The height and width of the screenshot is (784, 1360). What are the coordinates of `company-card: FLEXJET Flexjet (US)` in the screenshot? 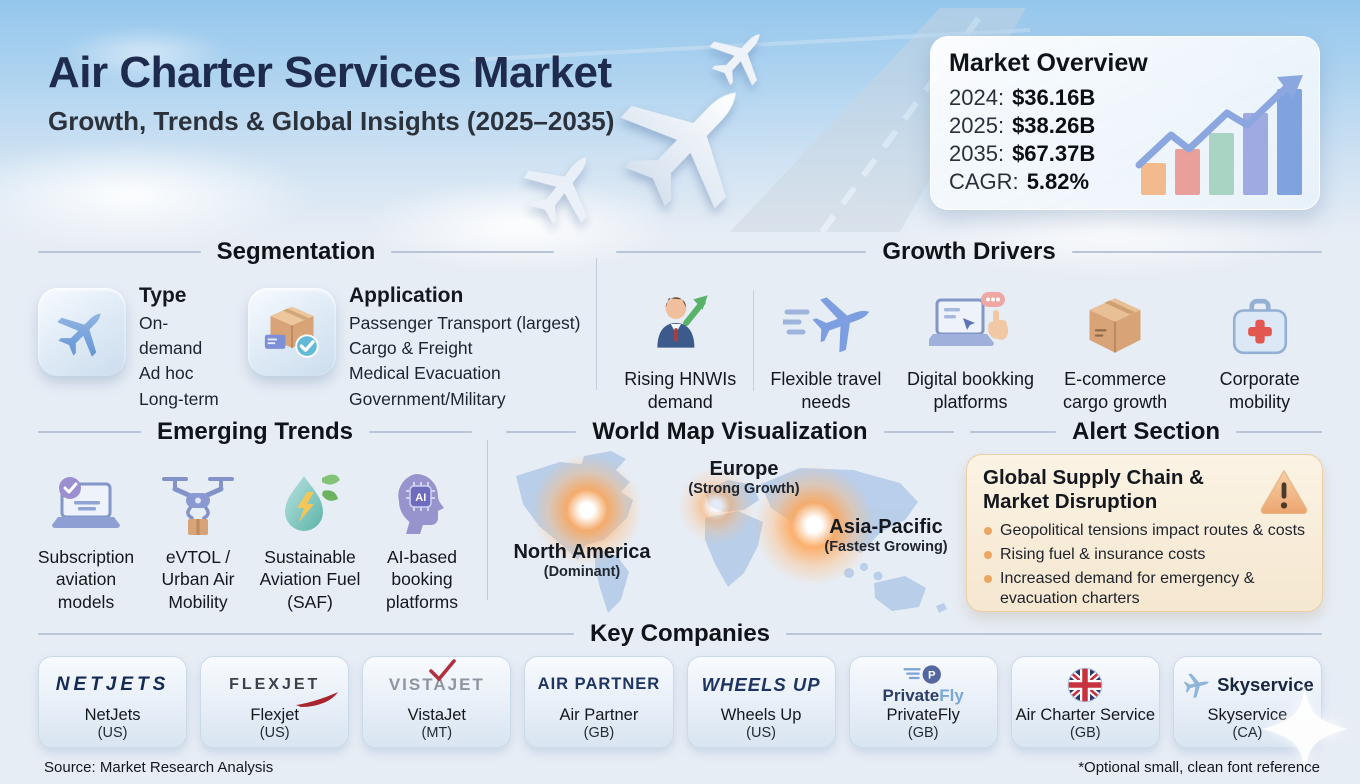 It's located at (275, 702).